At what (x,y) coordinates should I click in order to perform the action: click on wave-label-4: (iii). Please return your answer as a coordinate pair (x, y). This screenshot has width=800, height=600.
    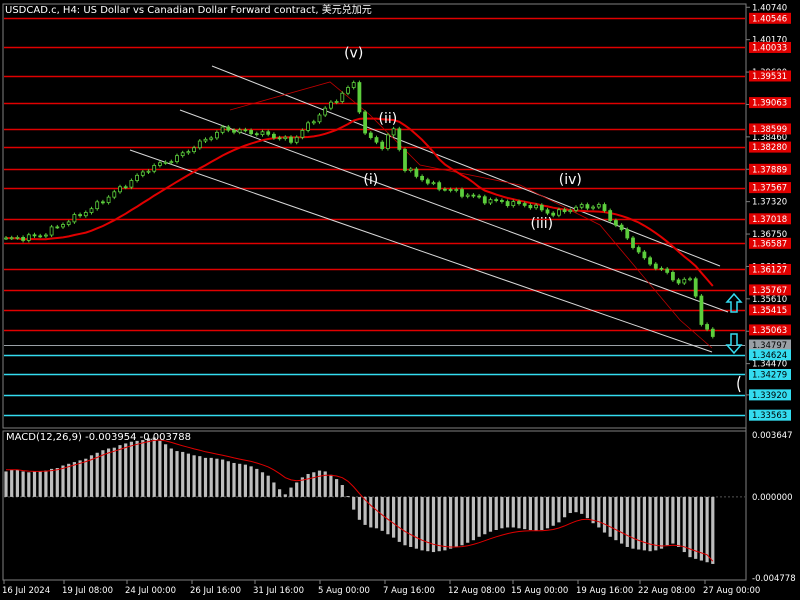
    Looking at the image, I should click on (542, 224).